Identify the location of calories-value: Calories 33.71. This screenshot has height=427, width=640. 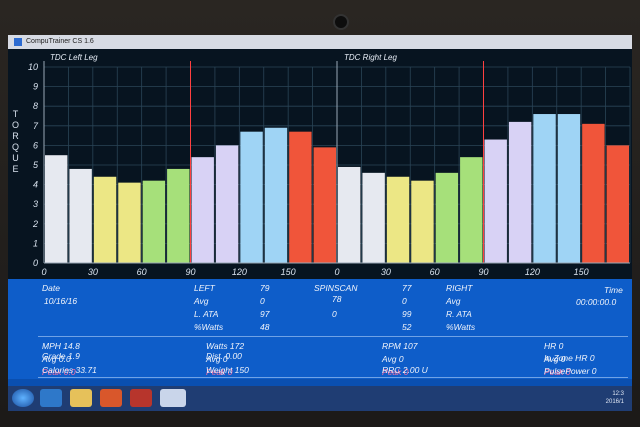
(69, 370).